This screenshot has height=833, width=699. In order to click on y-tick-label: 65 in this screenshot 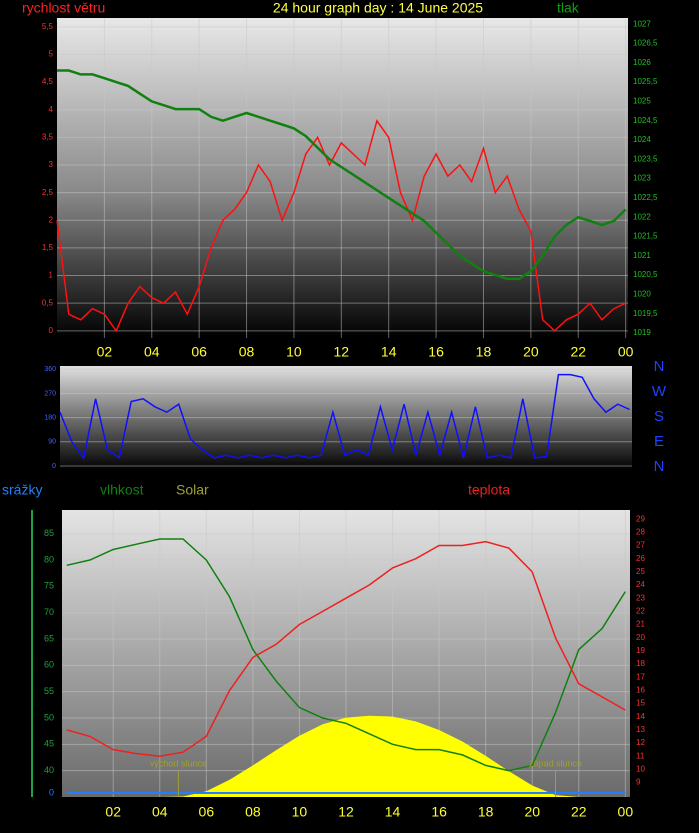, I will do `click(49, 638)`.